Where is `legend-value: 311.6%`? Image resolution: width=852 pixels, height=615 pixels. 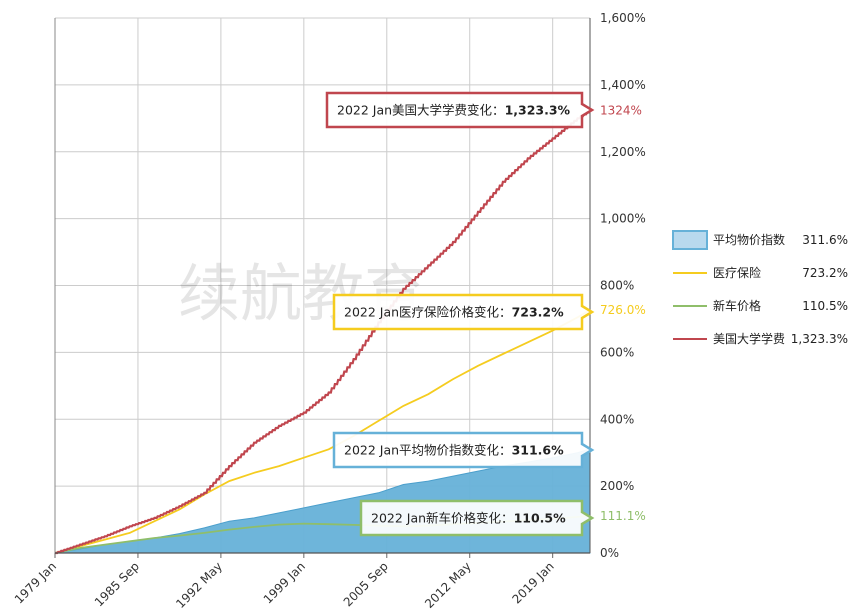 legend-value: 311.6% is located at coordinates (825, 240).